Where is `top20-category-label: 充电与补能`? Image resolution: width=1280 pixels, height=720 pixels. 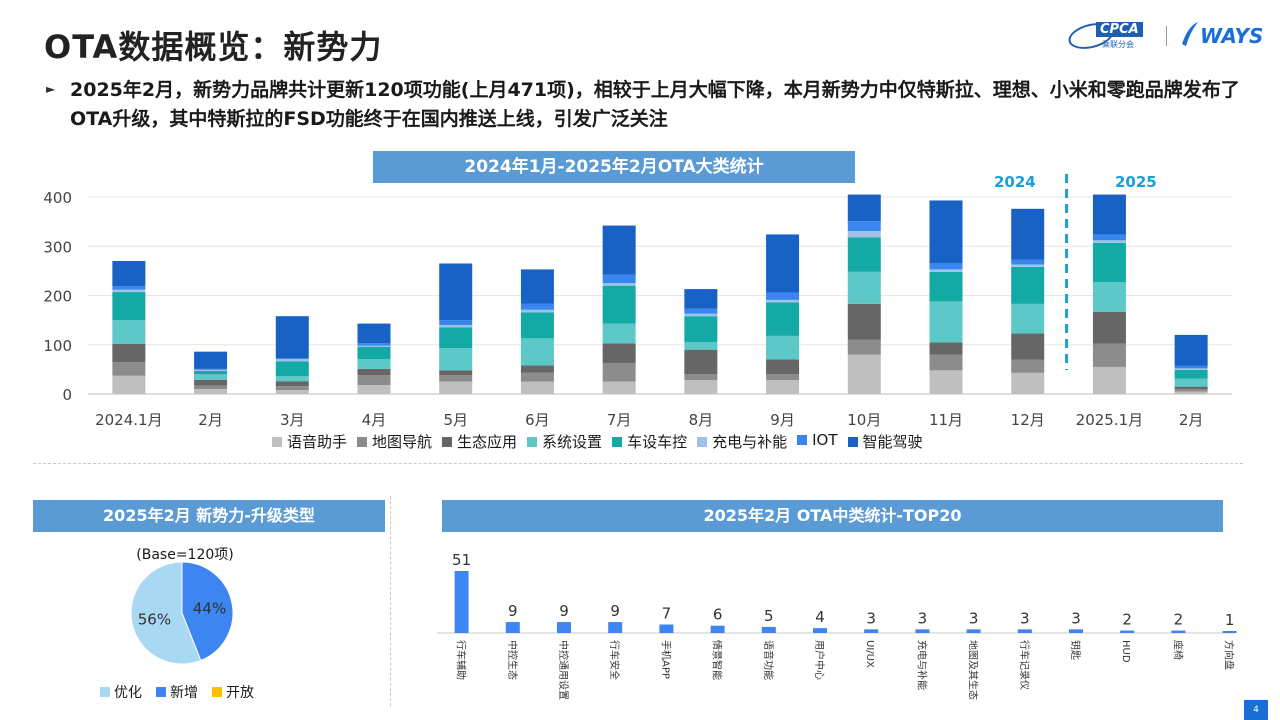 top20-category-label: 充电与补能 is located at coordinates (921, 665).